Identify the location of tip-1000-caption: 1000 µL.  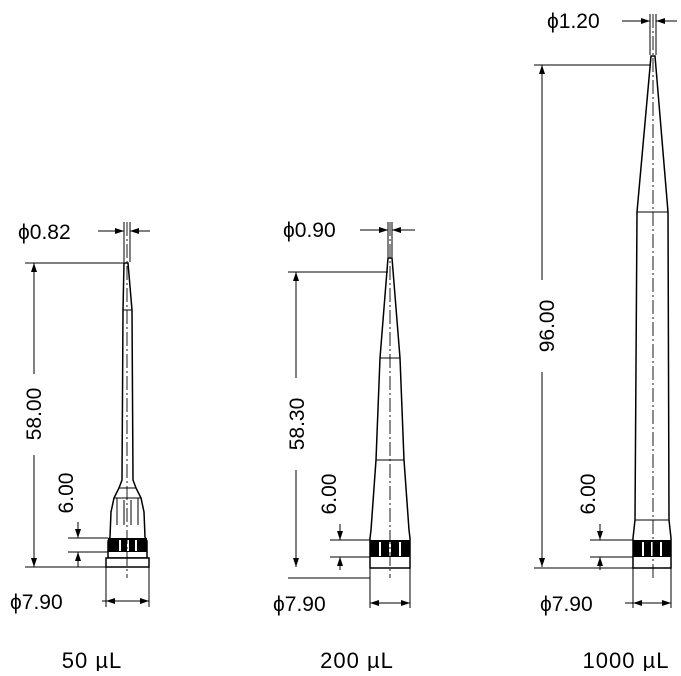
(626, 659).